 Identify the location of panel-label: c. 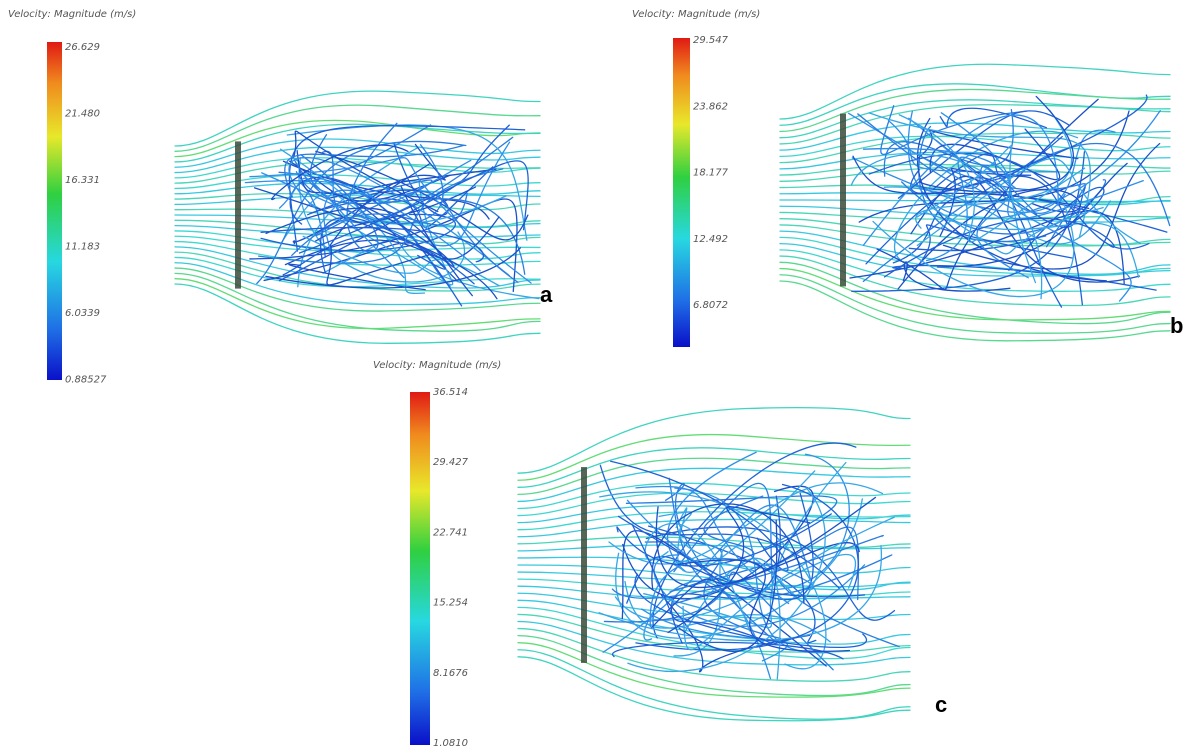
(941, 704).